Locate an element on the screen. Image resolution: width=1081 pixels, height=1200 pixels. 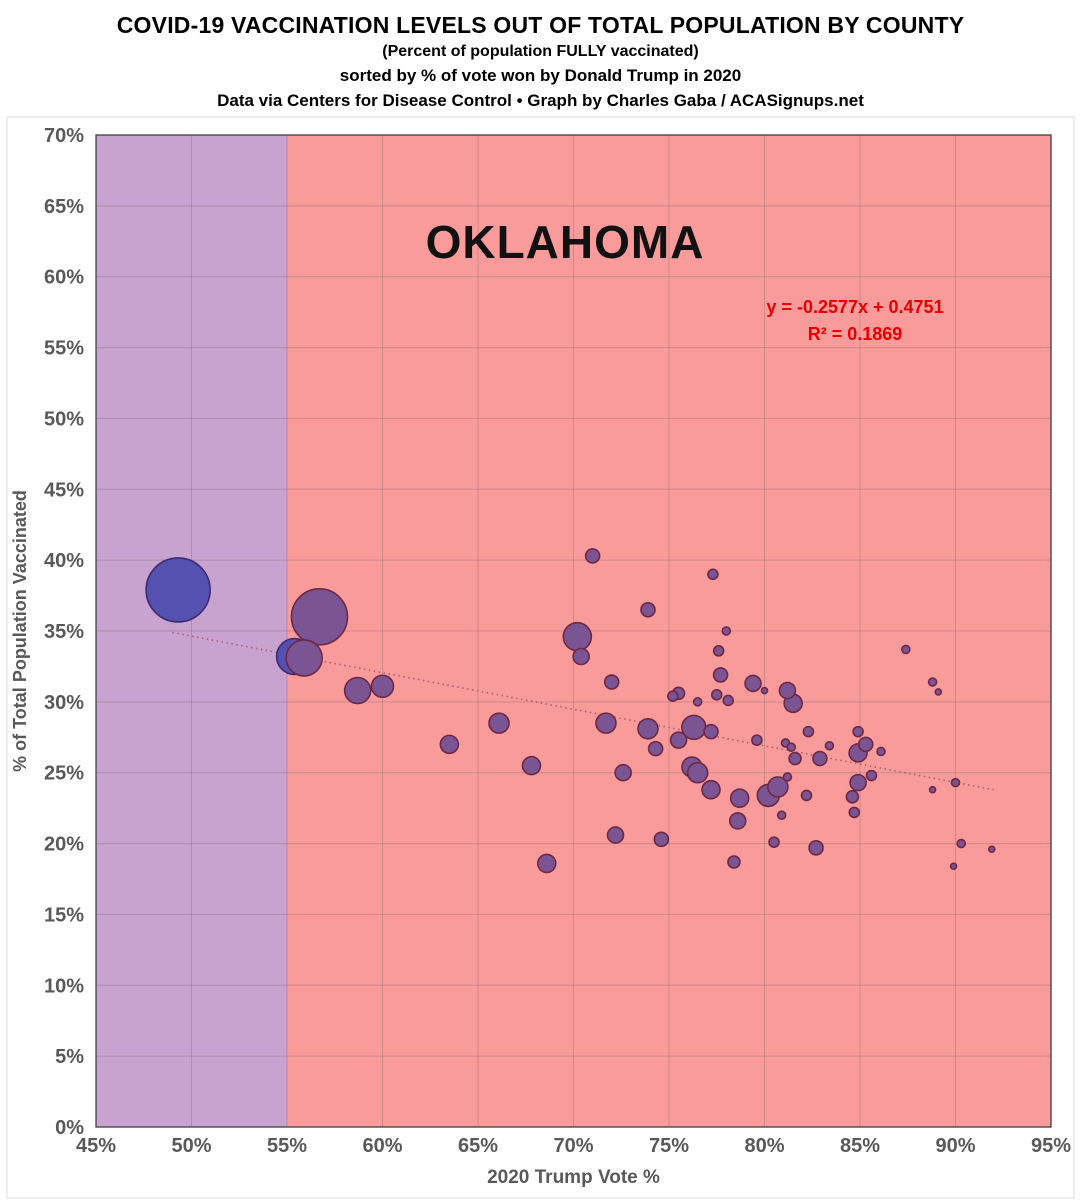
y-tick-label: 40% is located at coordinates (64, 561).